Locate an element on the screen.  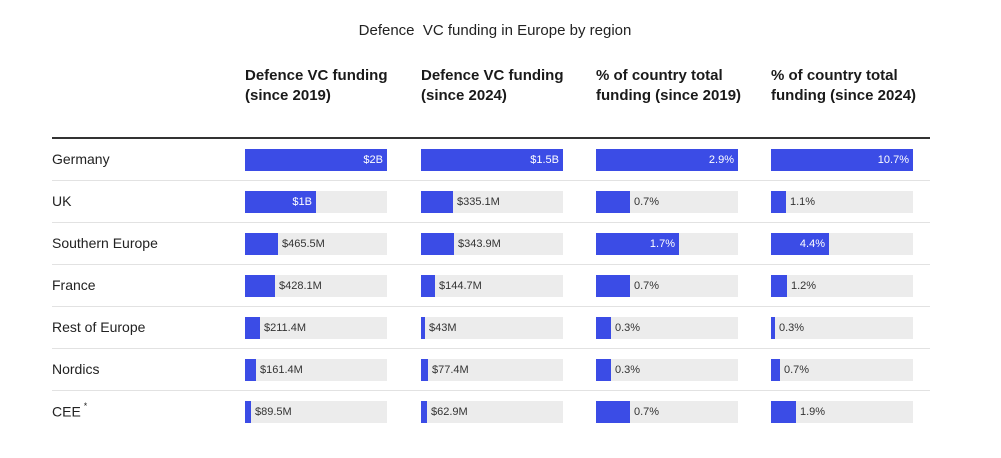
bar-track: 1.9% is located at coordinates (842, 412).